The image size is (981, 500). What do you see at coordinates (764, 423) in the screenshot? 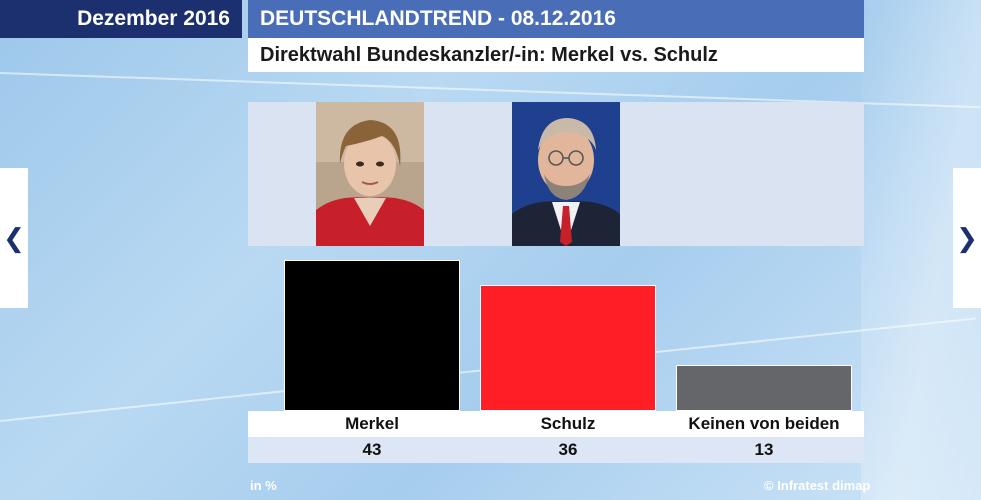
I see `category-label-keinen-von-beiden: Keinen von beiden` at bounding box center [764, 423].